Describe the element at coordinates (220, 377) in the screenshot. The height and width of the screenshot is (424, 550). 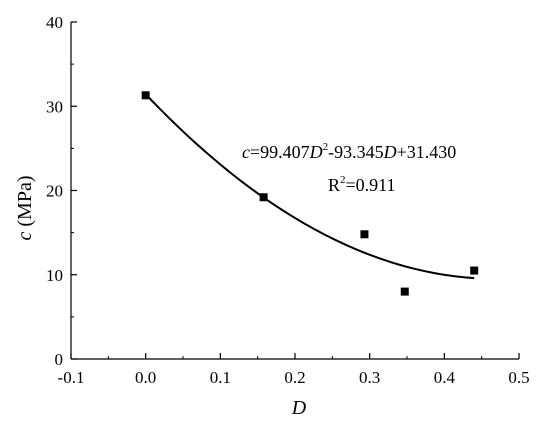
I see `x-tick-label: 0.1` at that location.